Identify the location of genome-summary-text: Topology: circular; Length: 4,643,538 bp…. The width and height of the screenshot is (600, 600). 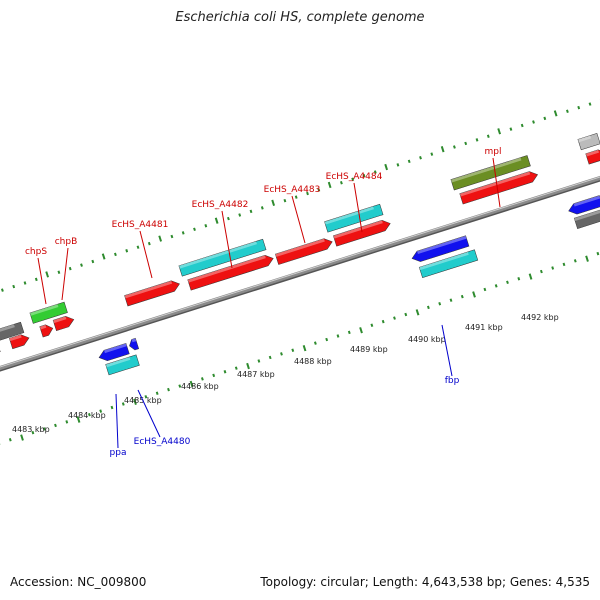
(425, 582).